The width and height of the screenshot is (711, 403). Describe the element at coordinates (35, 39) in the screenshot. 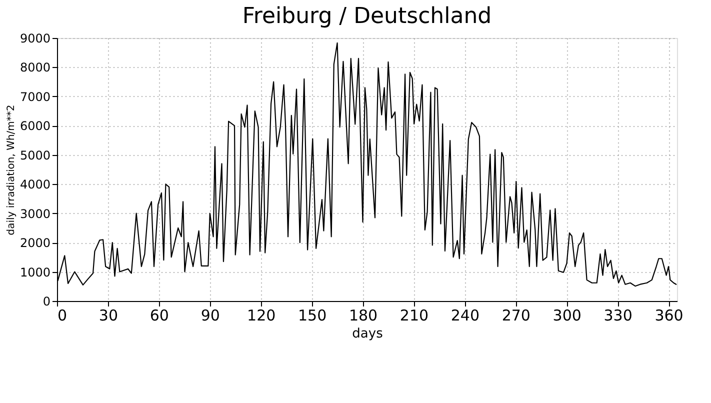

I see `y-tick-label: 9000` at that location.